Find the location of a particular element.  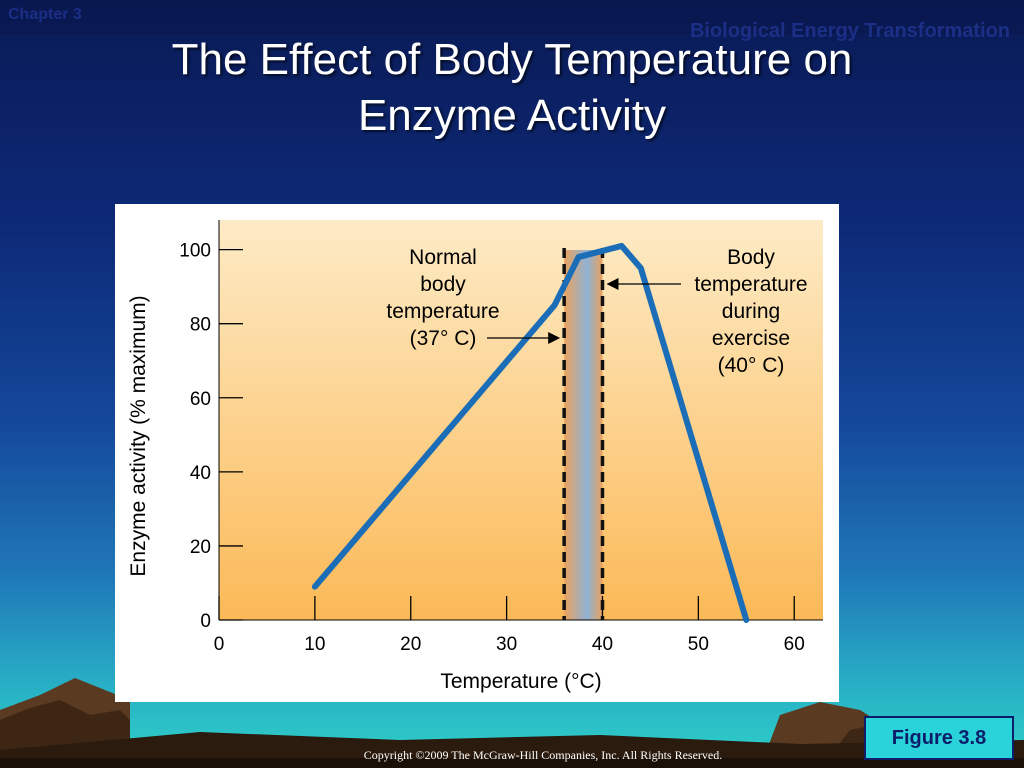

annotation-normal-temperature: Normal body temperature (37° C) is located at coordinates (442, 298).